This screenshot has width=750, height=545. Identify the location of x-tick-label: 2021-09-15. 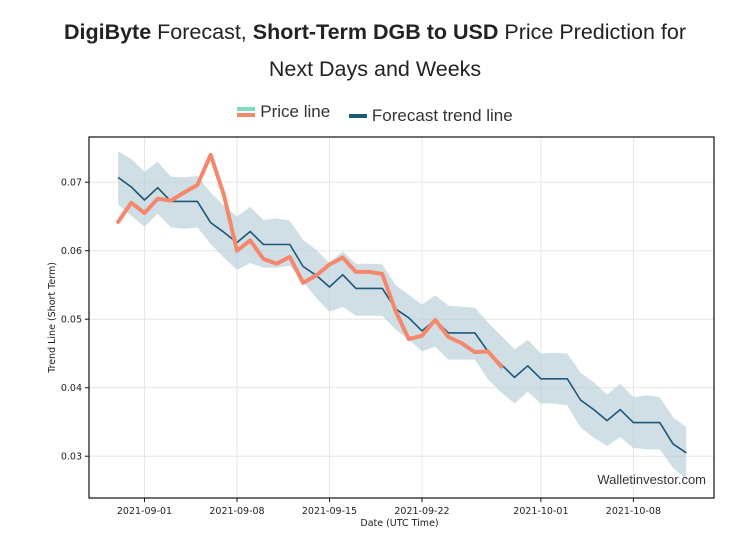
(329, 511).